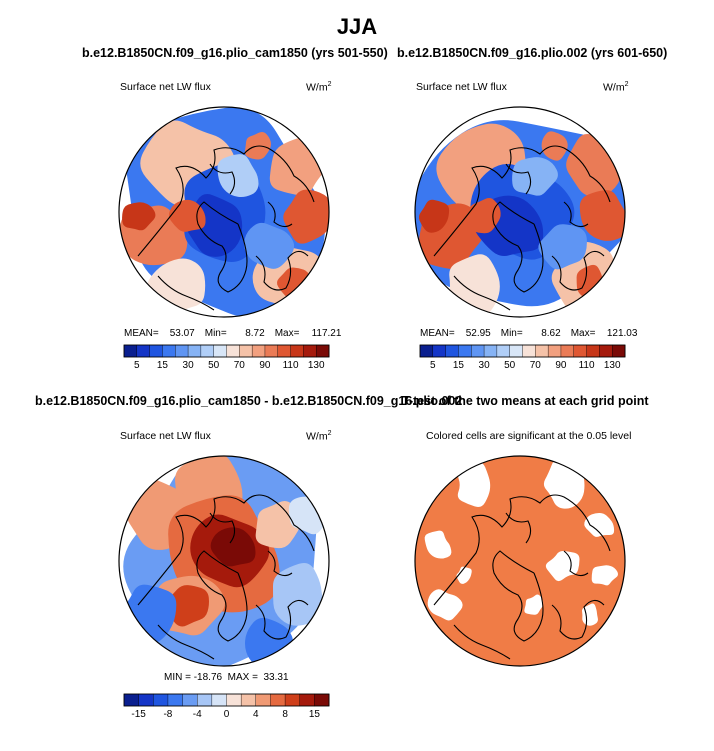 This screenshot has width=714, height=751. Describe the element at coordinates (529, 333) in the screenshot. I see `panel2-stats: MEAN= 52.95 Min= 8.62 Max= 121.03` at that location.